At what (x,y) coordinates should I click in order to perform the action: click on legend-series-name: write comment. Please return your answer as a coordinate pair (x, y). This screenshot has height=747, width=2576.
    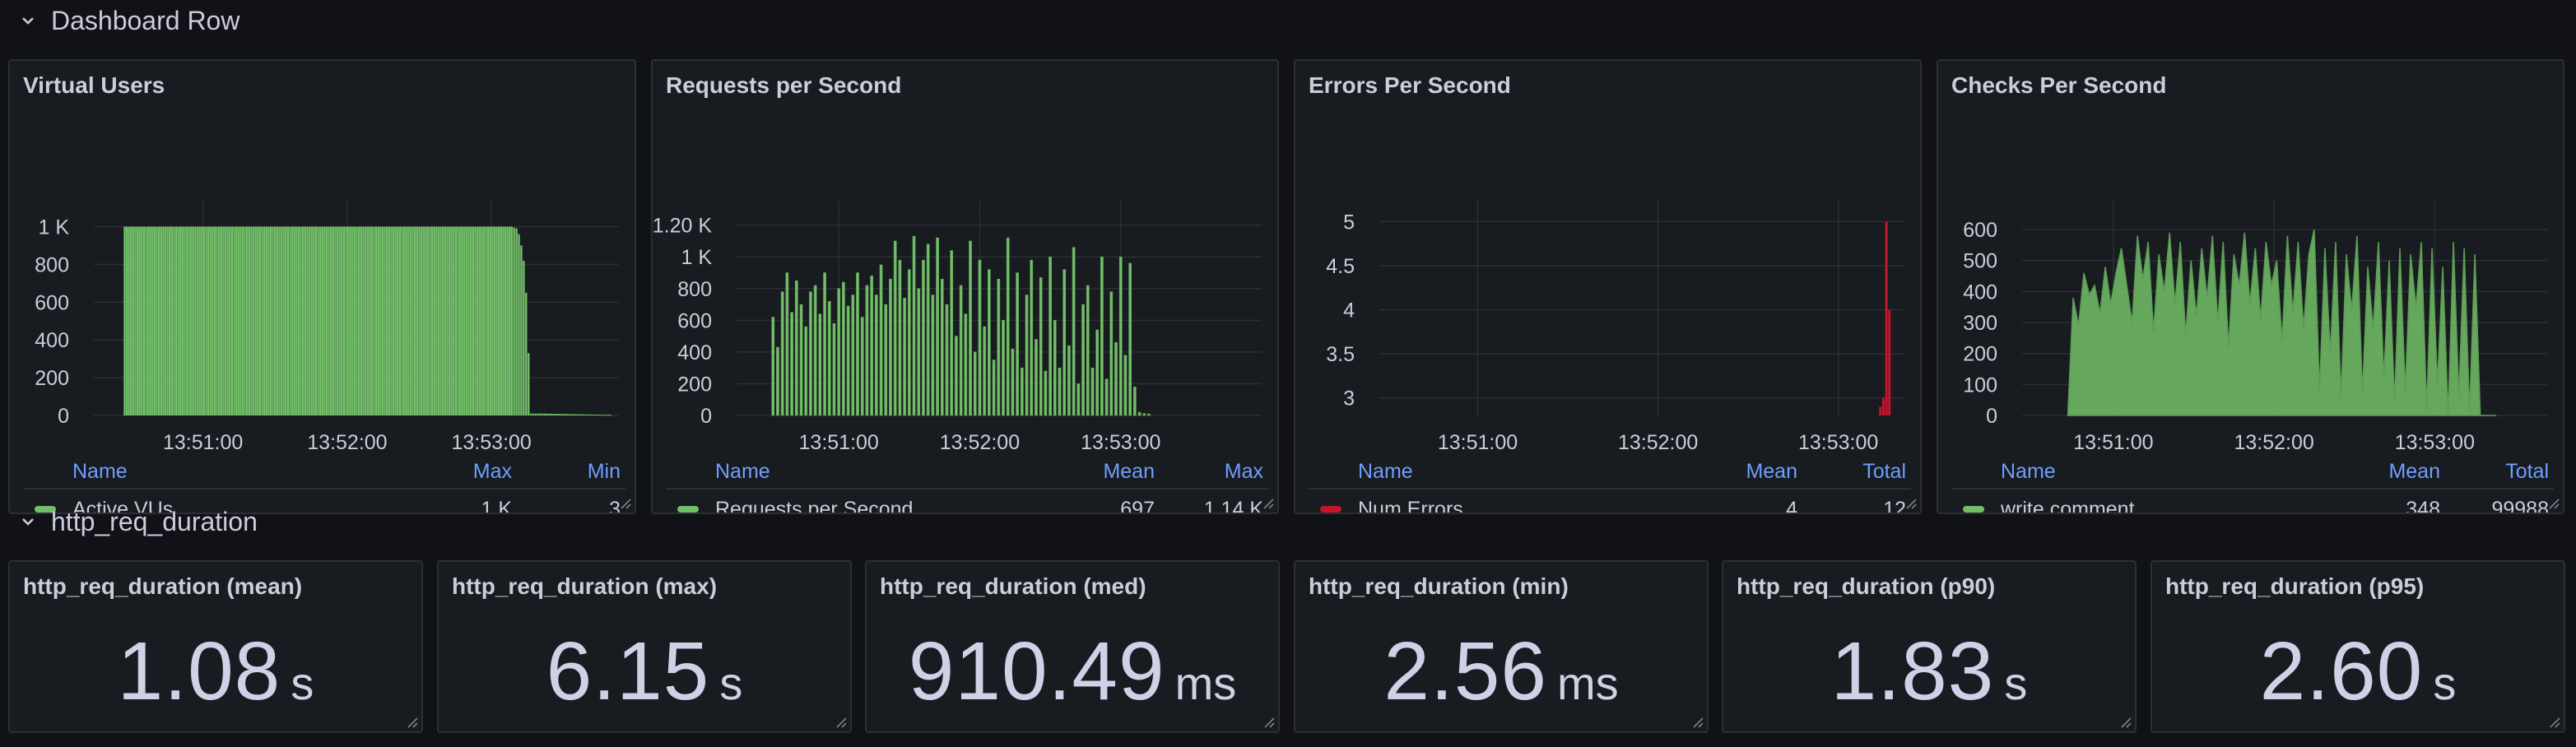
    Looking at the image, I should click on (2067, 505).